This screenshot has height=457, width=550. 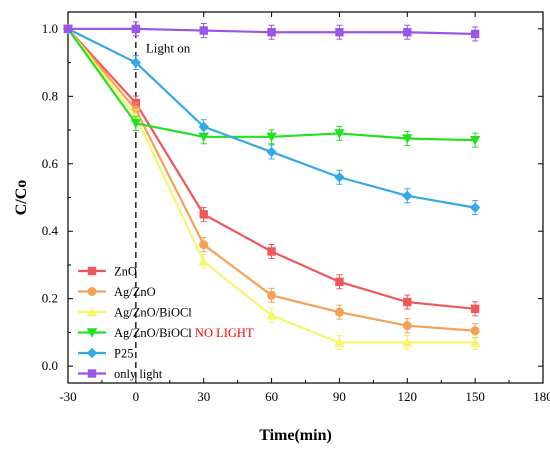 I want to click on legend-label-suffix: NO LIGHT, so click(x=223, y=333).